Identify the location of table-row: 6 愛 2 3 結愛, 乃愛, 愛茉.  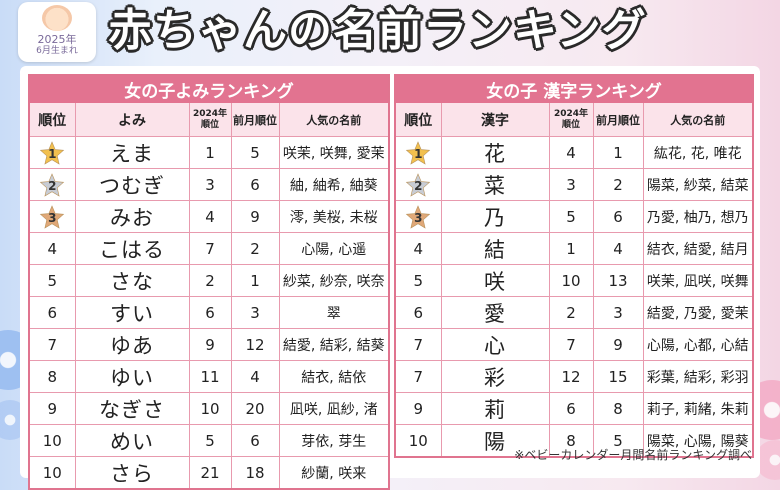
(574, 312).